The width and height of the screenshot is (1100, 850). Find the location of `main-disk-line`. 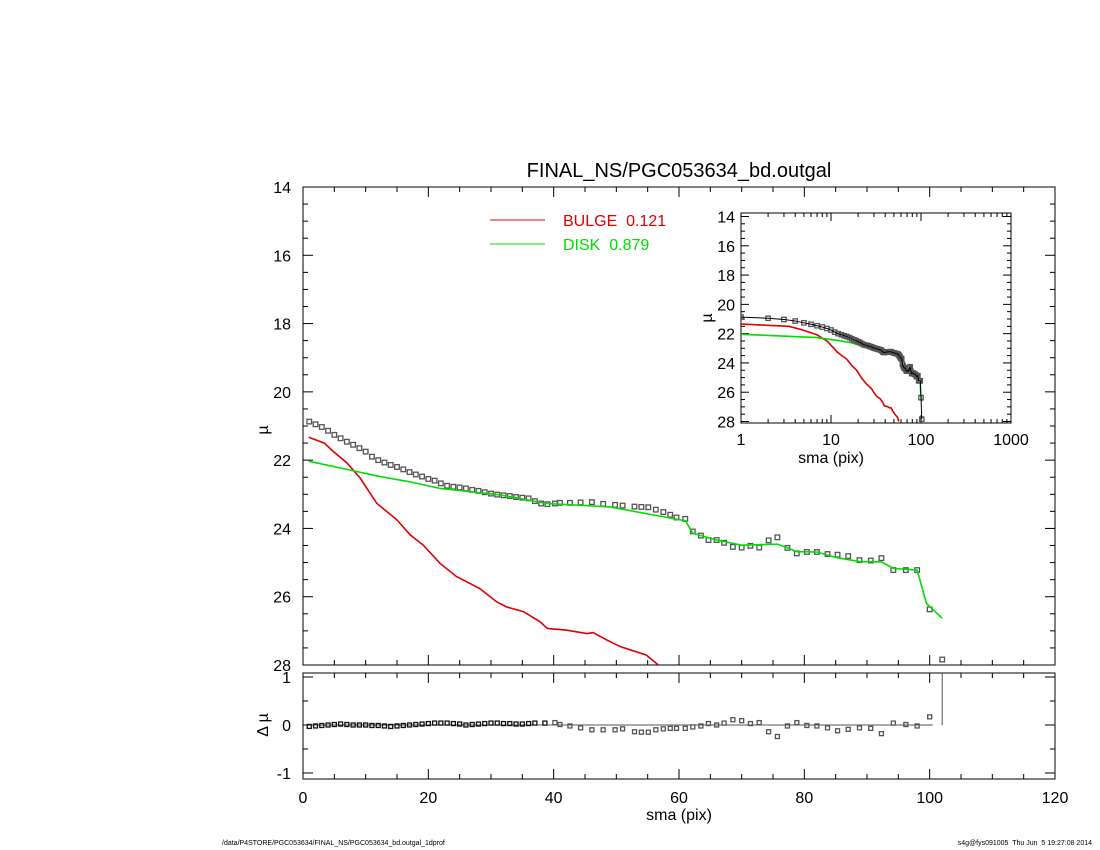

main-disk-line is located at coordinates (625, 539).